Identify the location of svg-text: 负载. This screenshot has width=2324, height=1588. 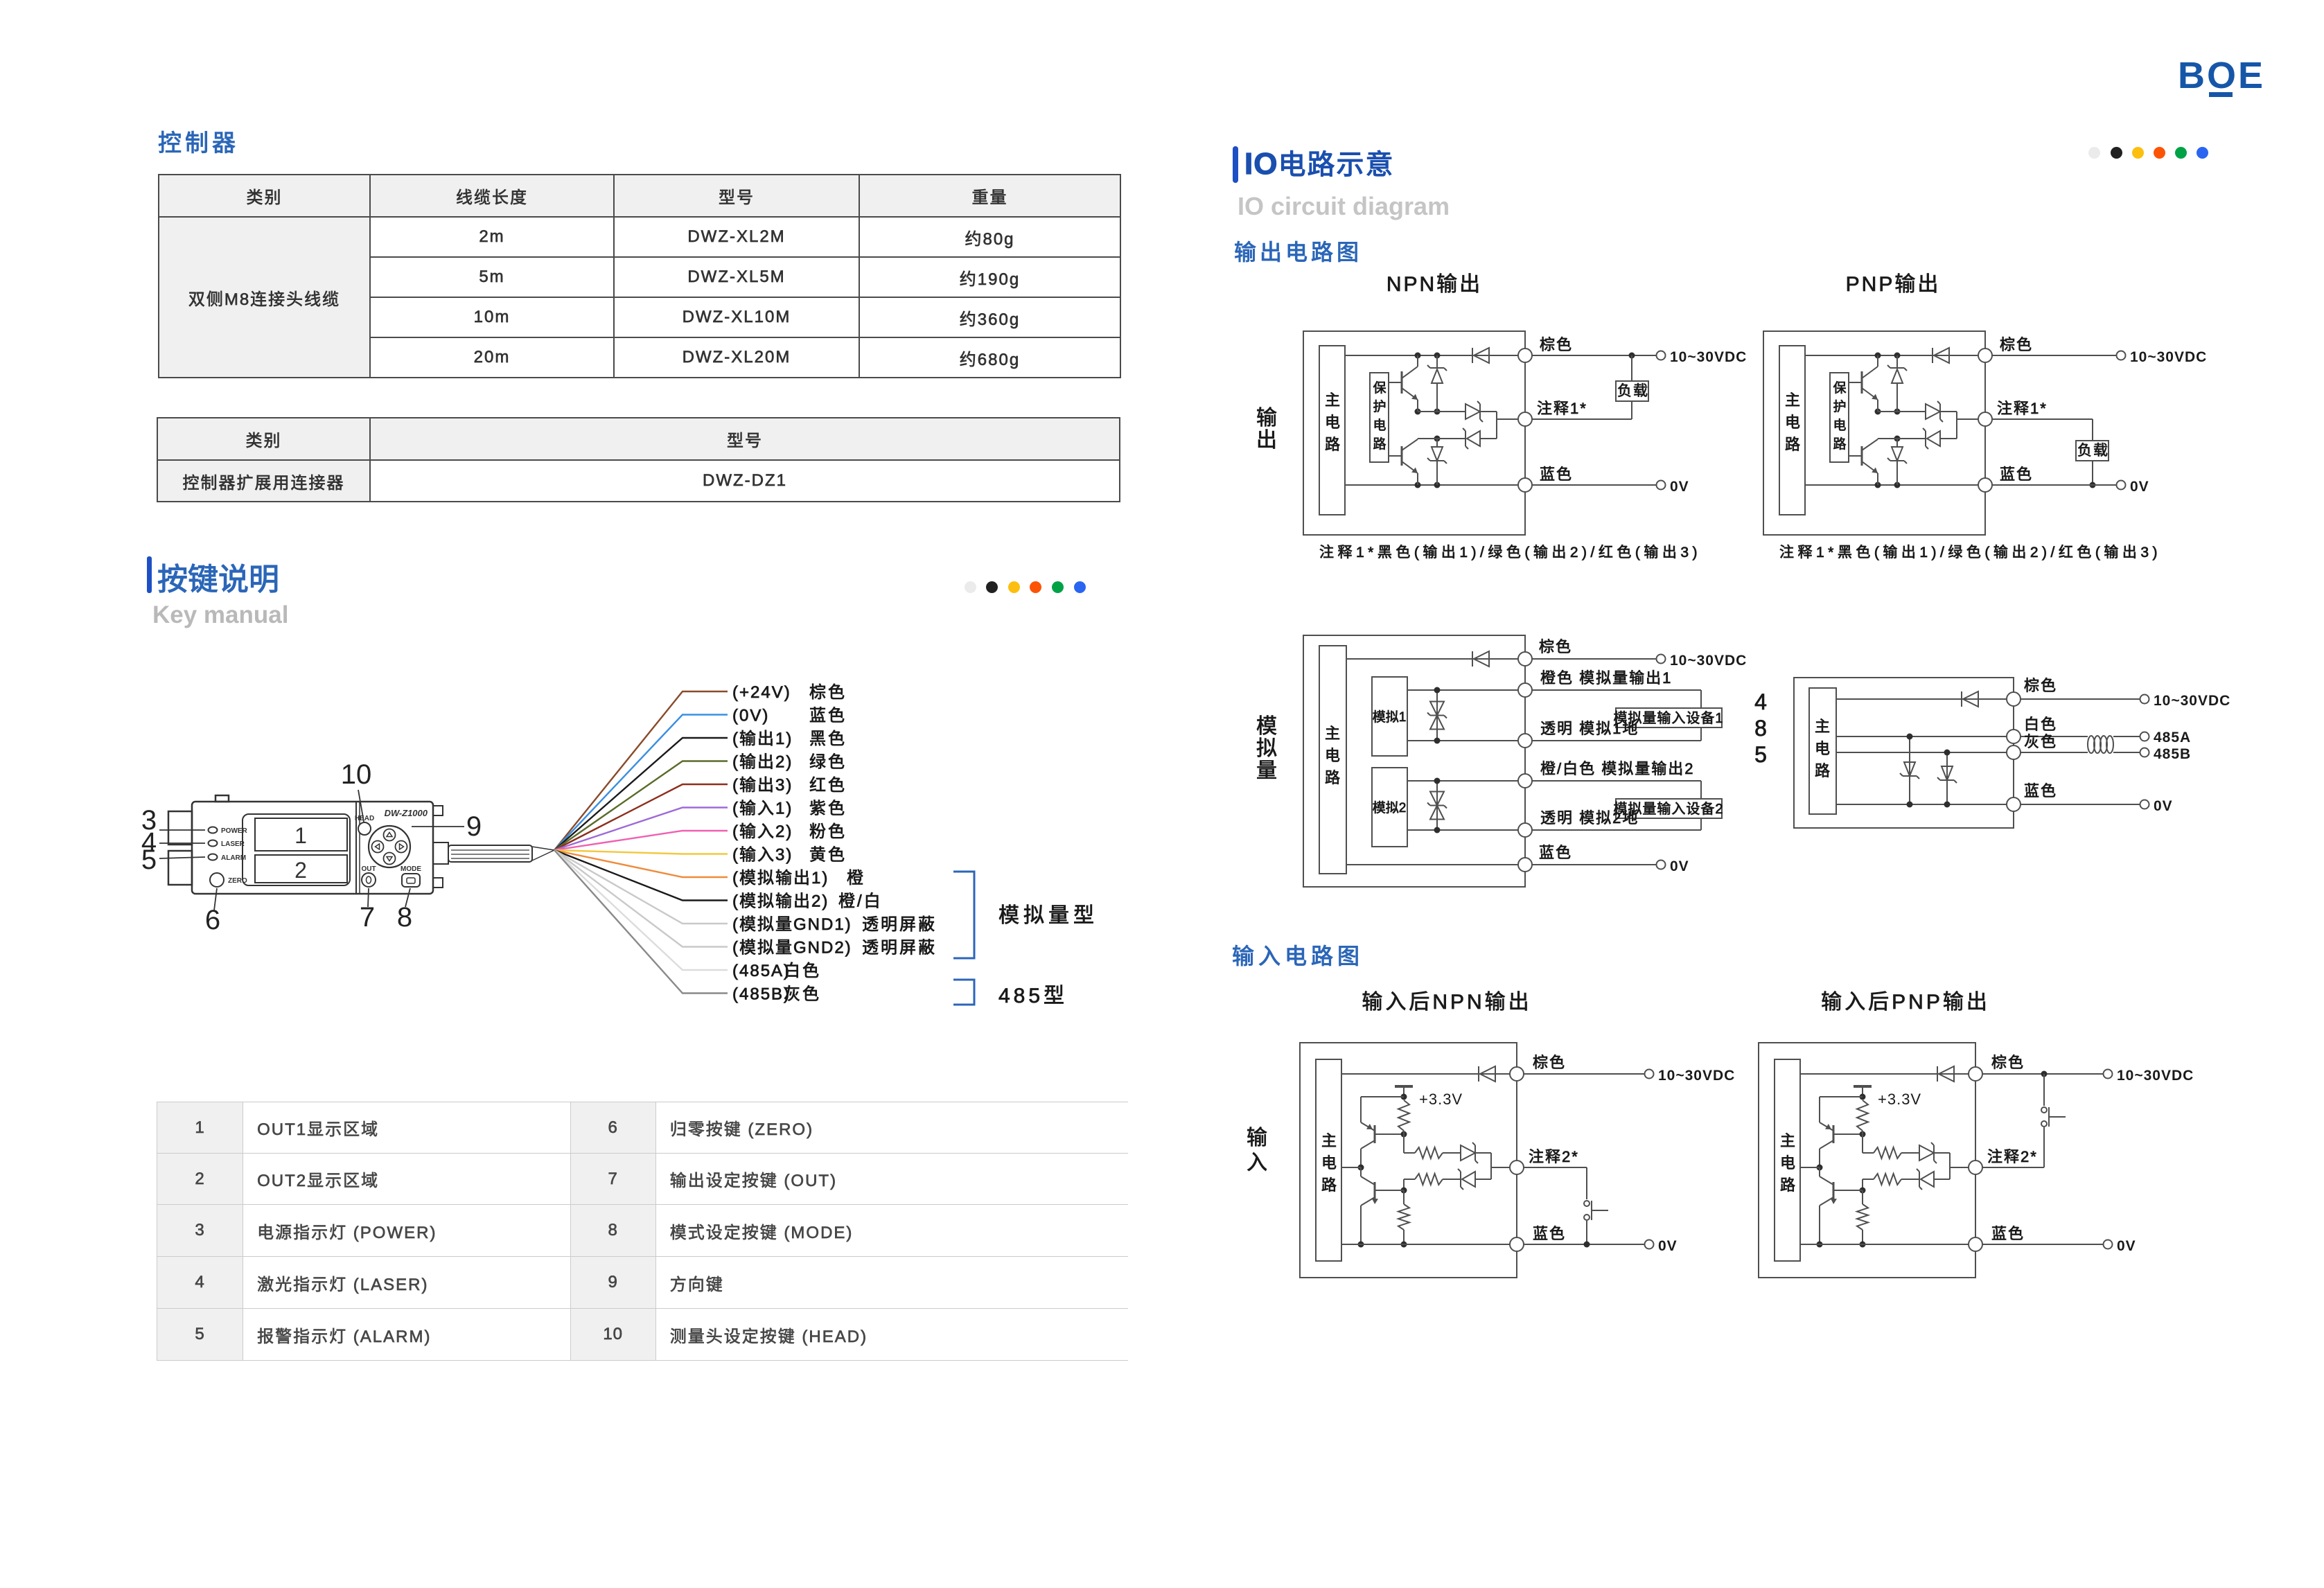
(2093, 451).